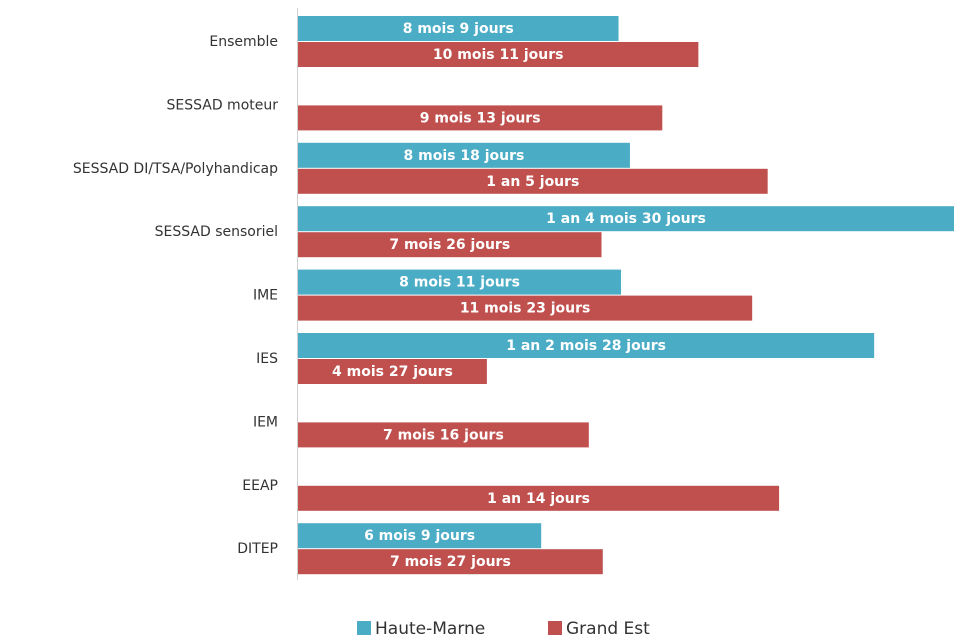  Describe the element at coordinates (430, 628) in the screenshot. I see `legend-label: Haute-Marne` at that location.